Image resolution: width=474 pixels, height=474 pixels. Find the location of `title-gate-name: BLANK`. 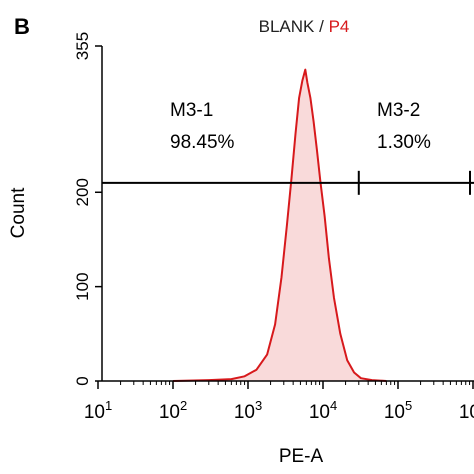

title-gate-name: BLANK is located at coordinates (287, 26).